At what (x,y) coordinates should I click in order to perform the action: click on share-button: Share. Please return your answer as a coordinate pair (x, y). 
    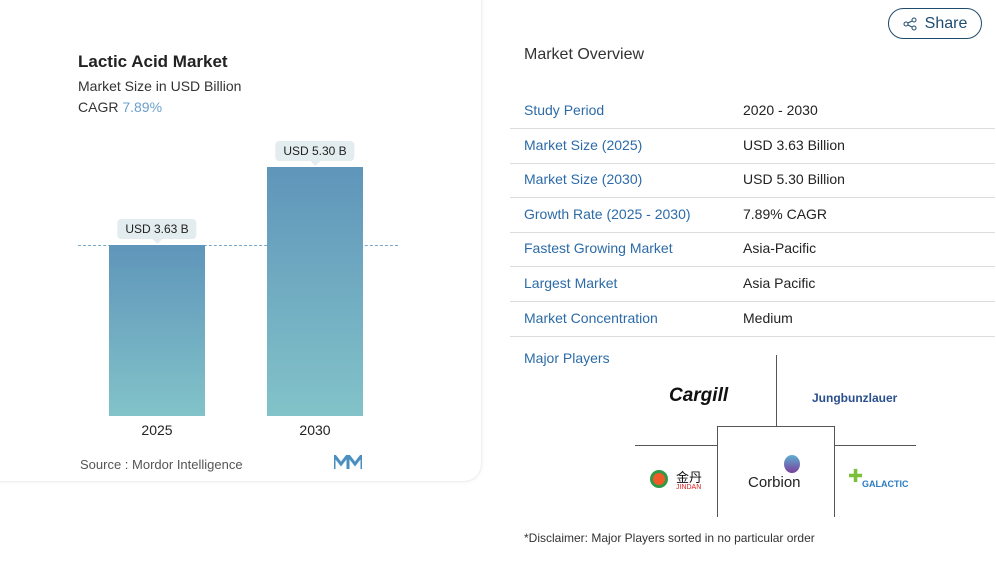
    Looking at the image, I should click on (935, 23).